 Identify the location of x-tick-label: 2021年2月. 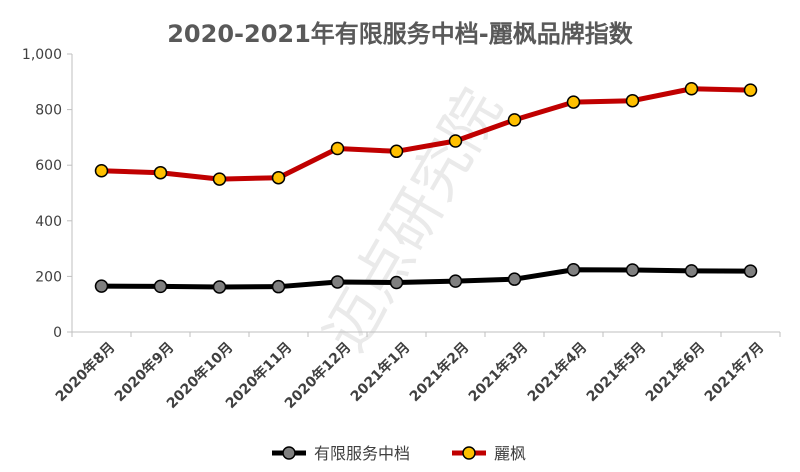
(439, 372).